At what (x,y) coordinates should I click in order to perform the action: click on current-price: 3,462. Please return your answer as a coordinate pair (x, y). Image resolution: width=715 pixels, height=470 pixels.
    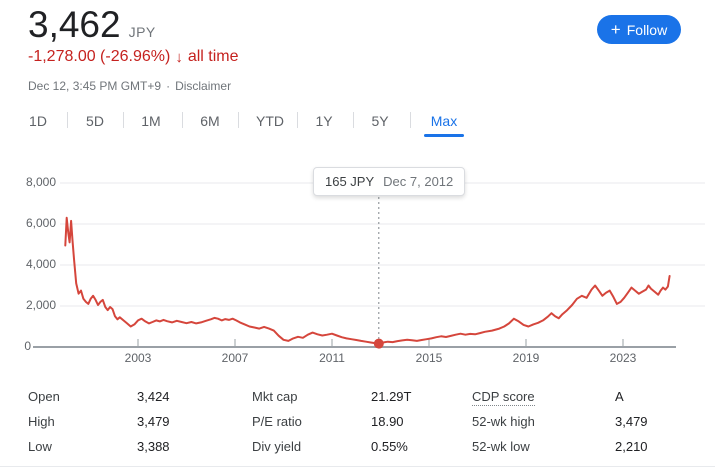
    Looking at the image, I should click on (74, 24).